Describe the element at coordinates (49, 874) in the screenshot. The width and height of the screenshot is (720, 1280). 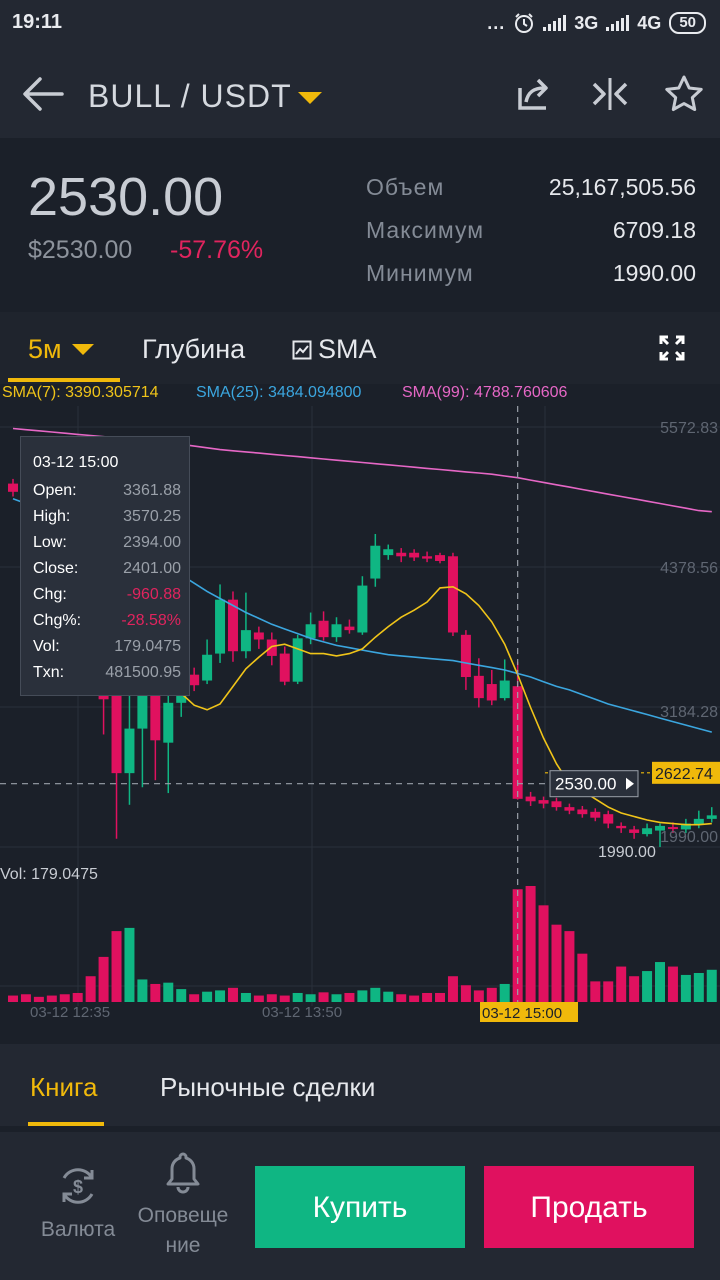
I see `volume-label: Vol: 179.0475` at that location.